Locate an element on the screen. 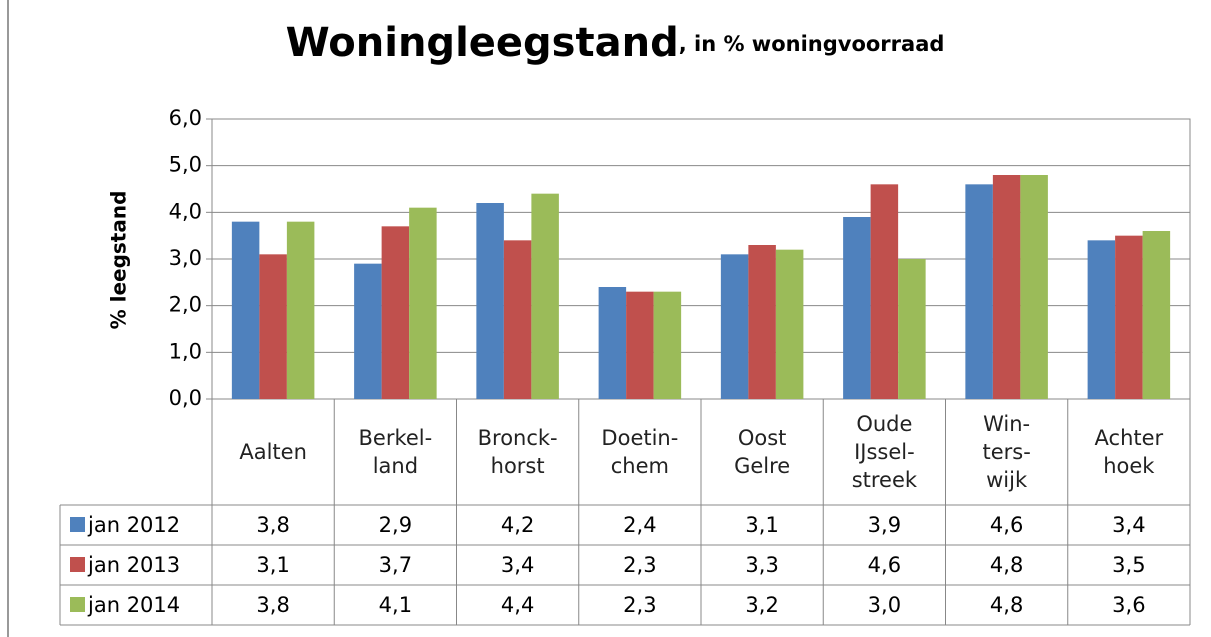  x-tick-label: Aalten is located at coordinates (273, 452).